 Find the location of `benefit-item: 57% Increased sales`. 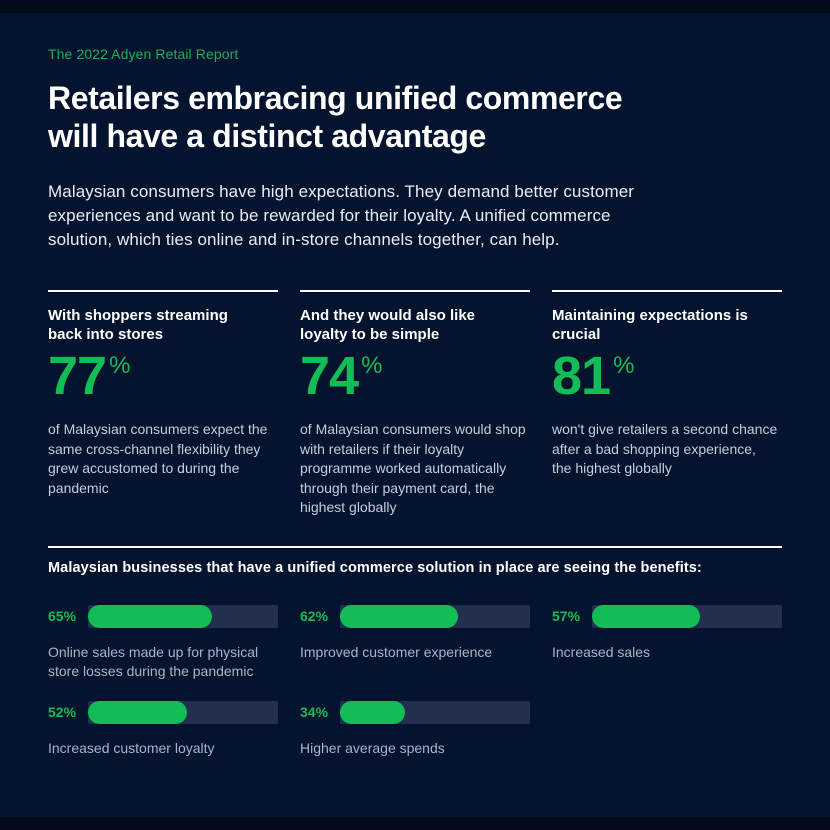

benefit-item: 57% Increased sales is located at coordinates (667, 642).